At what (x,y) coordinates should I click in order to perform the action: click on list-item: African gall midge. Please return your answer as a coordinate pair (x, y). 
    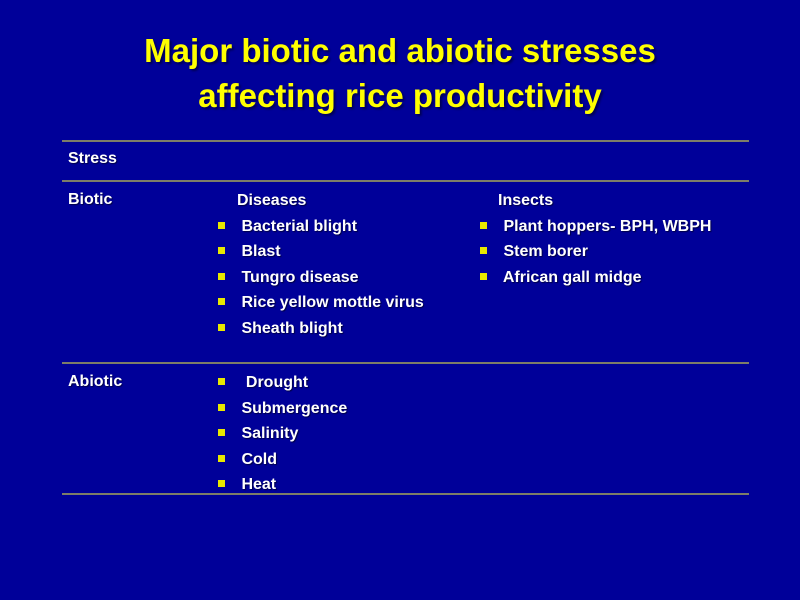
    Looking at the image, I should click on (595, 278).